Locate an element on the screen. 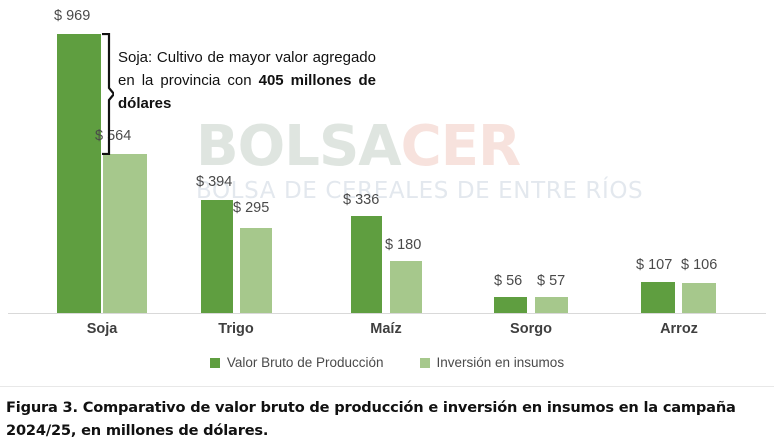  annotation-highlight: 405 millones de dólares is located at coordinates (247, 92).